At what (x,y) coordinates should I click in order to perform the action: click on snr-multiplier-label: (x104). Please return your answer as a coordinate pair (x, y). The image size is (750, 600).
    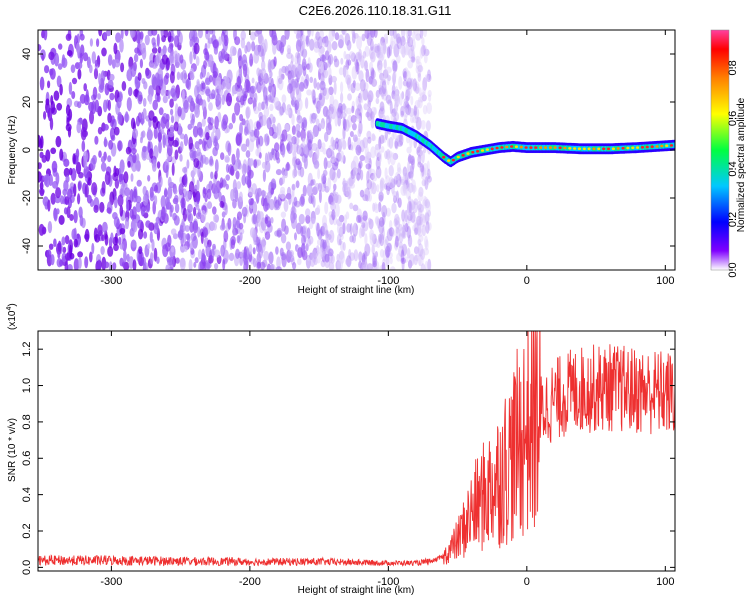
    Looking at the image, I should click on (12, 316).